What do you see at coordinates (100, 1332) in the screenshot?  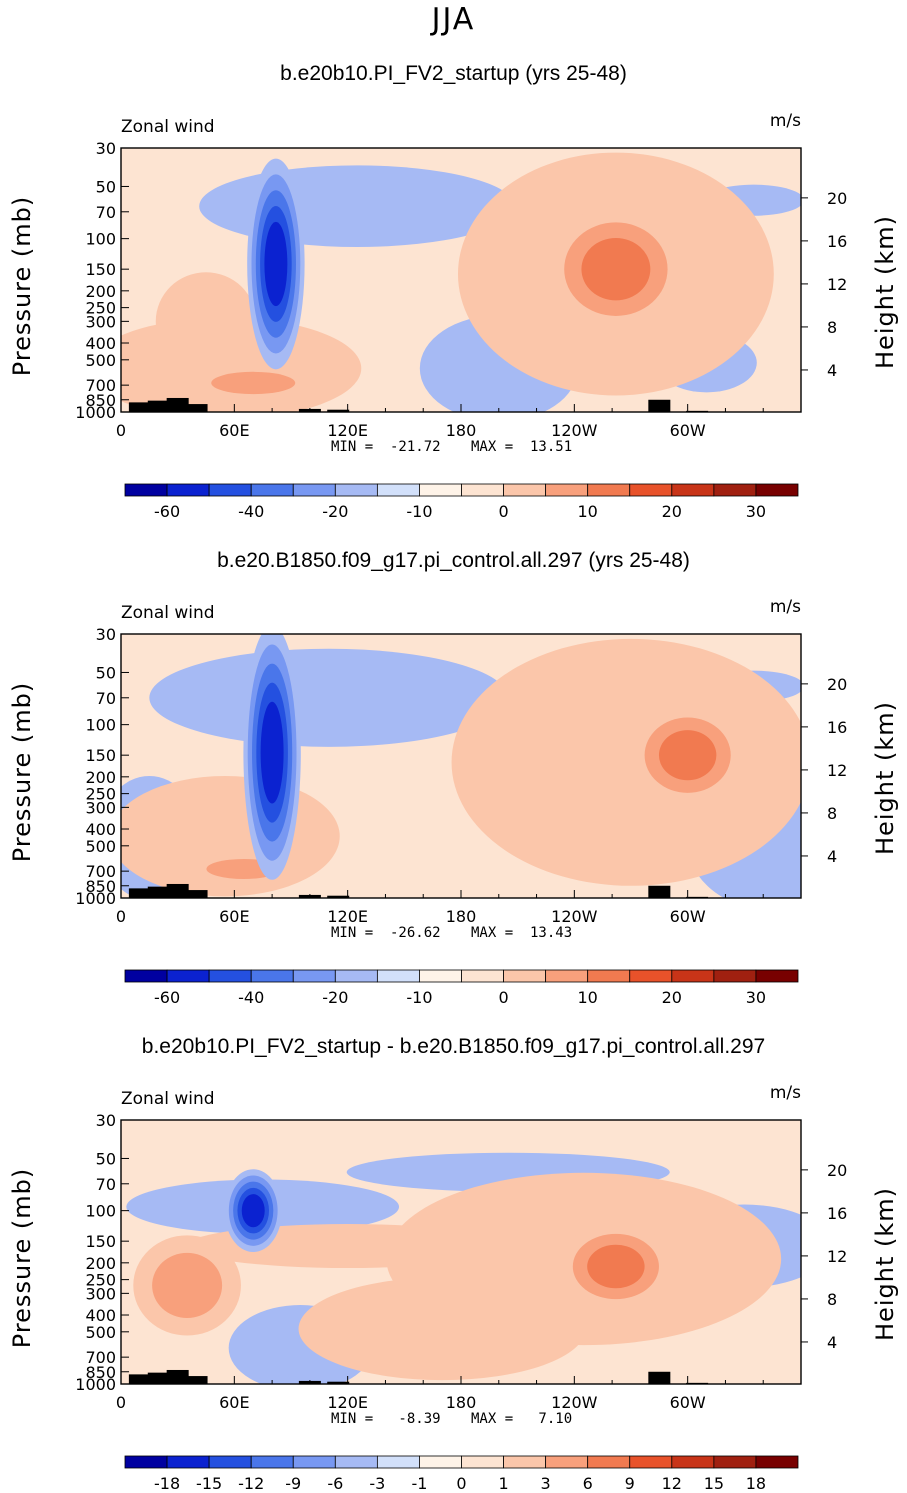 I see `pressure-tick-label: 500` at bounding box center [100, 1332].